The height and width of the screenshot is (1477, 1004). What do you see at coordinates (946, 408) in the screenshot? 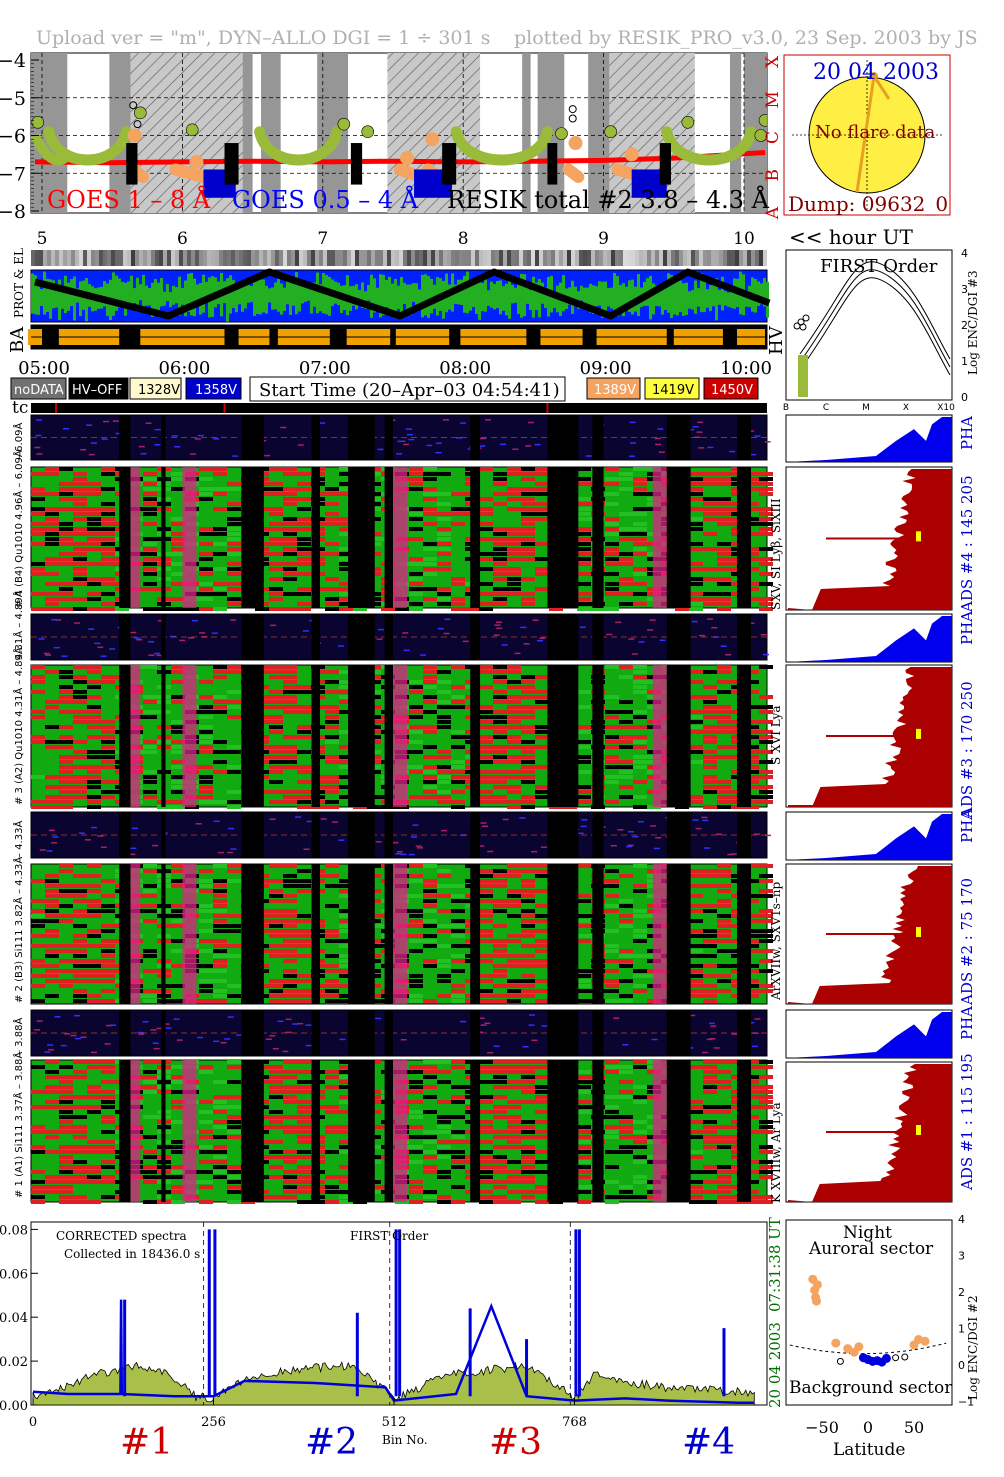
I see `fo-x-tick: X10` at bounding box center [946, 408].